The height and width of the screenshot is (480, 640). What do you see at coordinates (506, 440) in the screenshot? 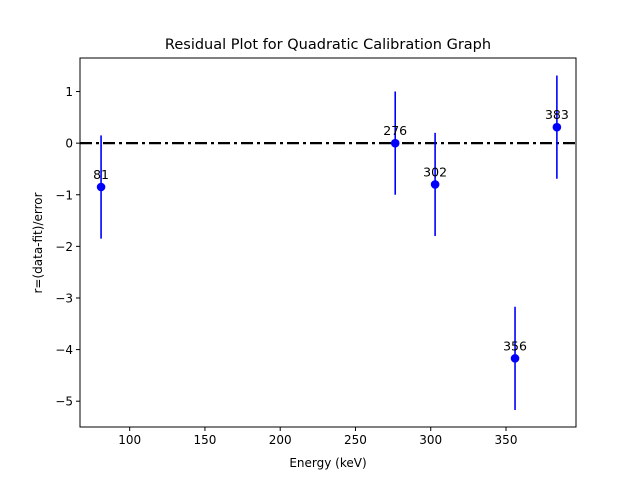
I see `x-tick-label: 350` at bounding box center [506, 440].